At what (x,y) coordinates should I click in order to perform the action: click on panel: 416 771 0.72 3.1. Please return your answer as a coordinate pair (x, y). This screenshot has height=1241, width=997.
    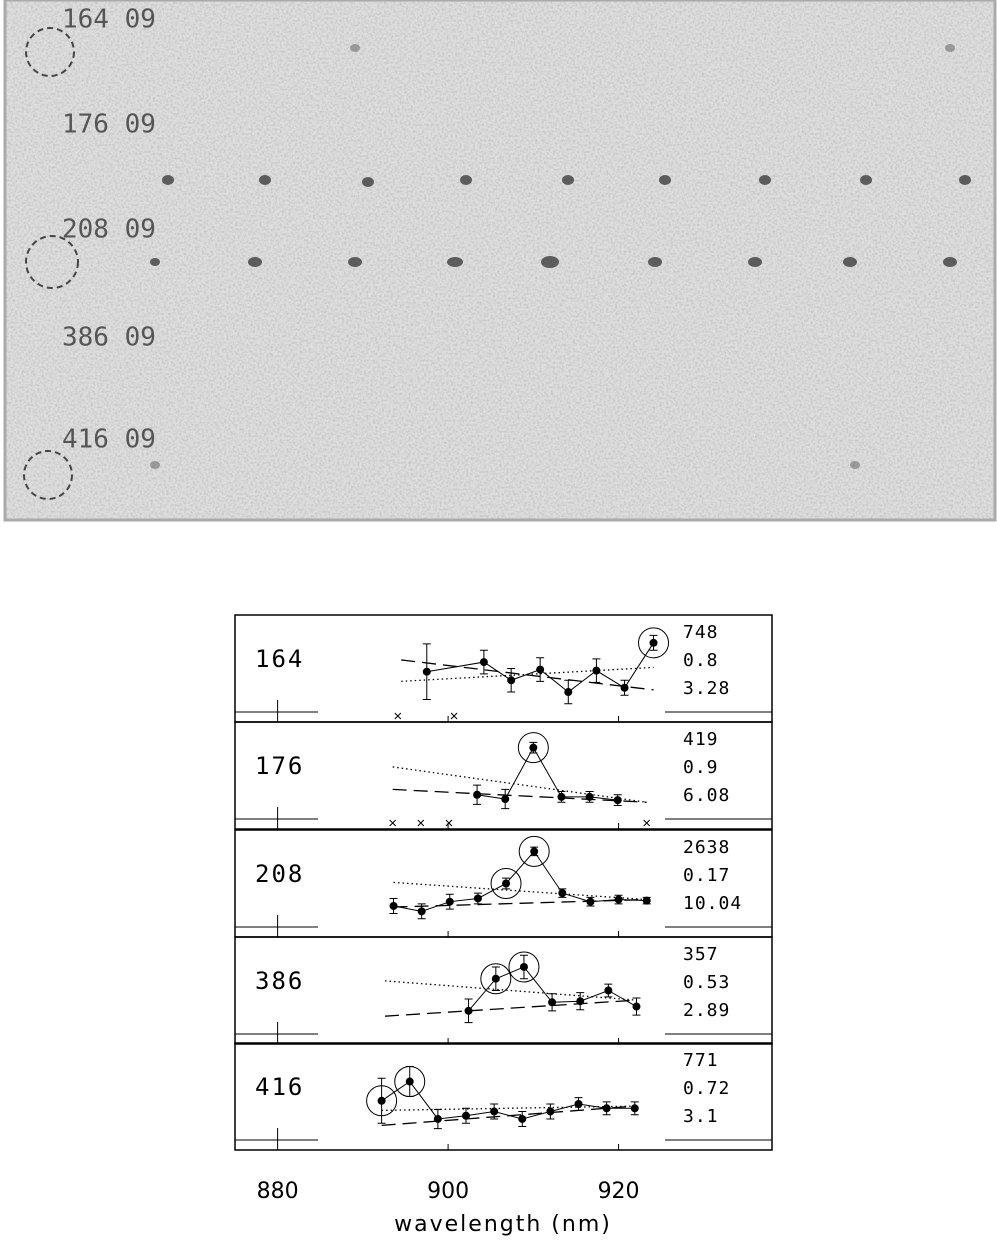
    Looking at the image, I should click on (503, 1096).